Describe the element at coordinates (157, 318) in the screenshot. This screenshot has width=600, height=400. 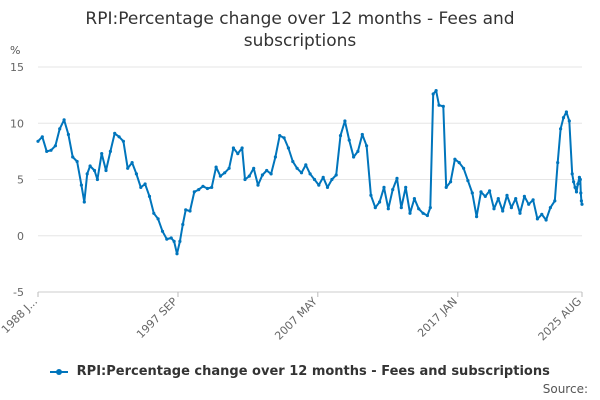
I see `x-tick-label: 1997 SEP` at that location.